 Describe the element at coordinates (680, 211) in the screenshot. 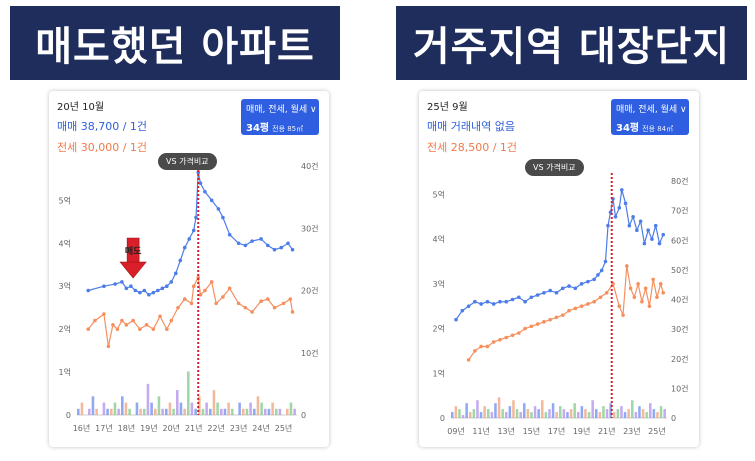

I see `y-right-tick: 70건` at that location.